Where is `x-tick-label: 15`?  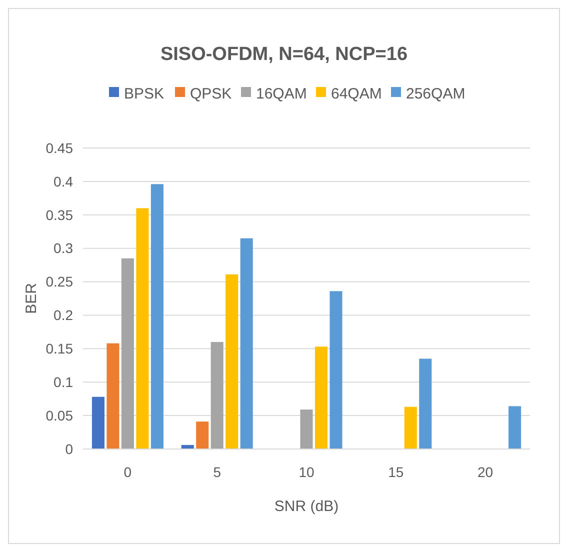 x-tick-label: 15 is located at coordinates (396, 472).